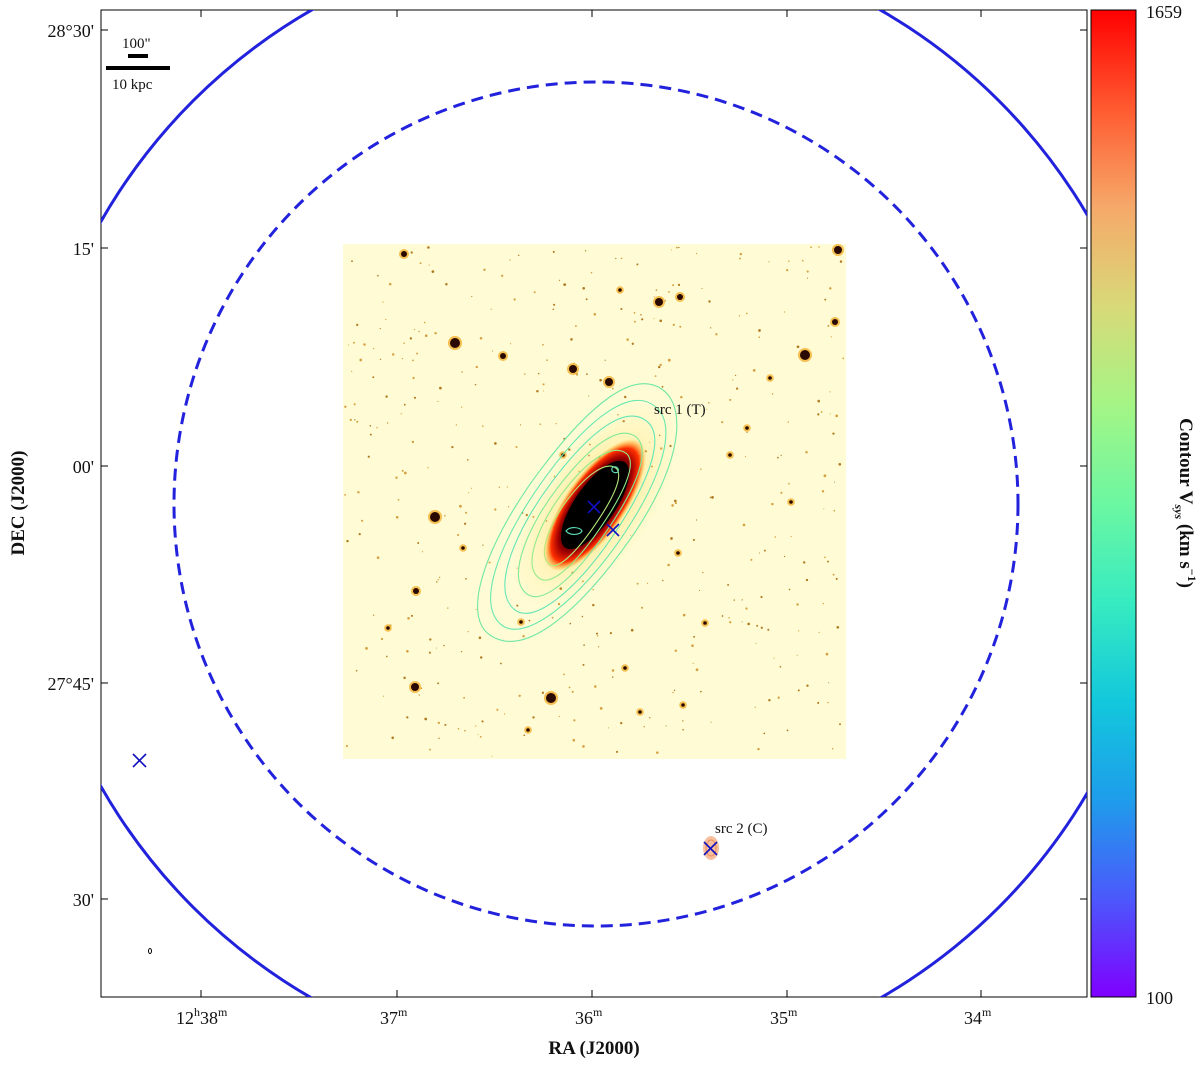 The image size is (1200, 1066). Describe the element at coordinates (589, 1016) in the screenshot. I see `x-tick-label: 36m` at that location.